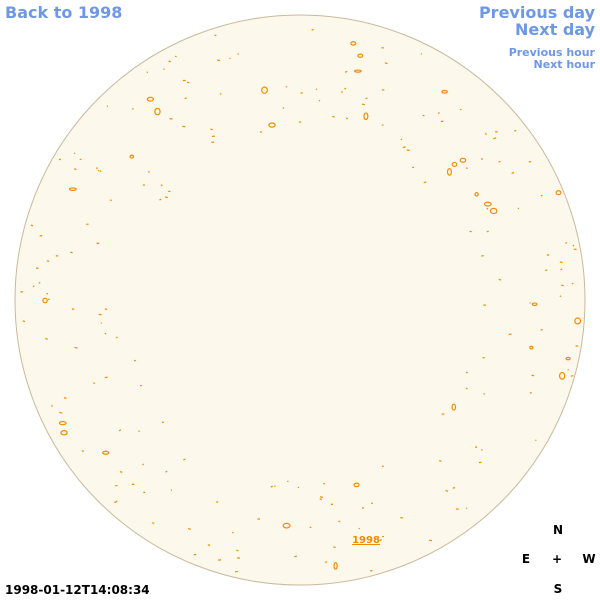  Describe the element at coordinates (526, 559) in the screenshot. I see `compass-east: E` at that location.